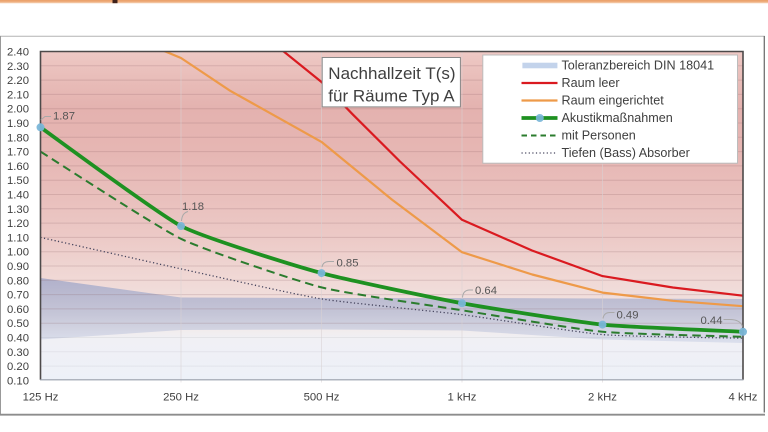 The height and width of the screenshot is (432, 768). I want to click on svg-text: 0.10, so click(18, 381).